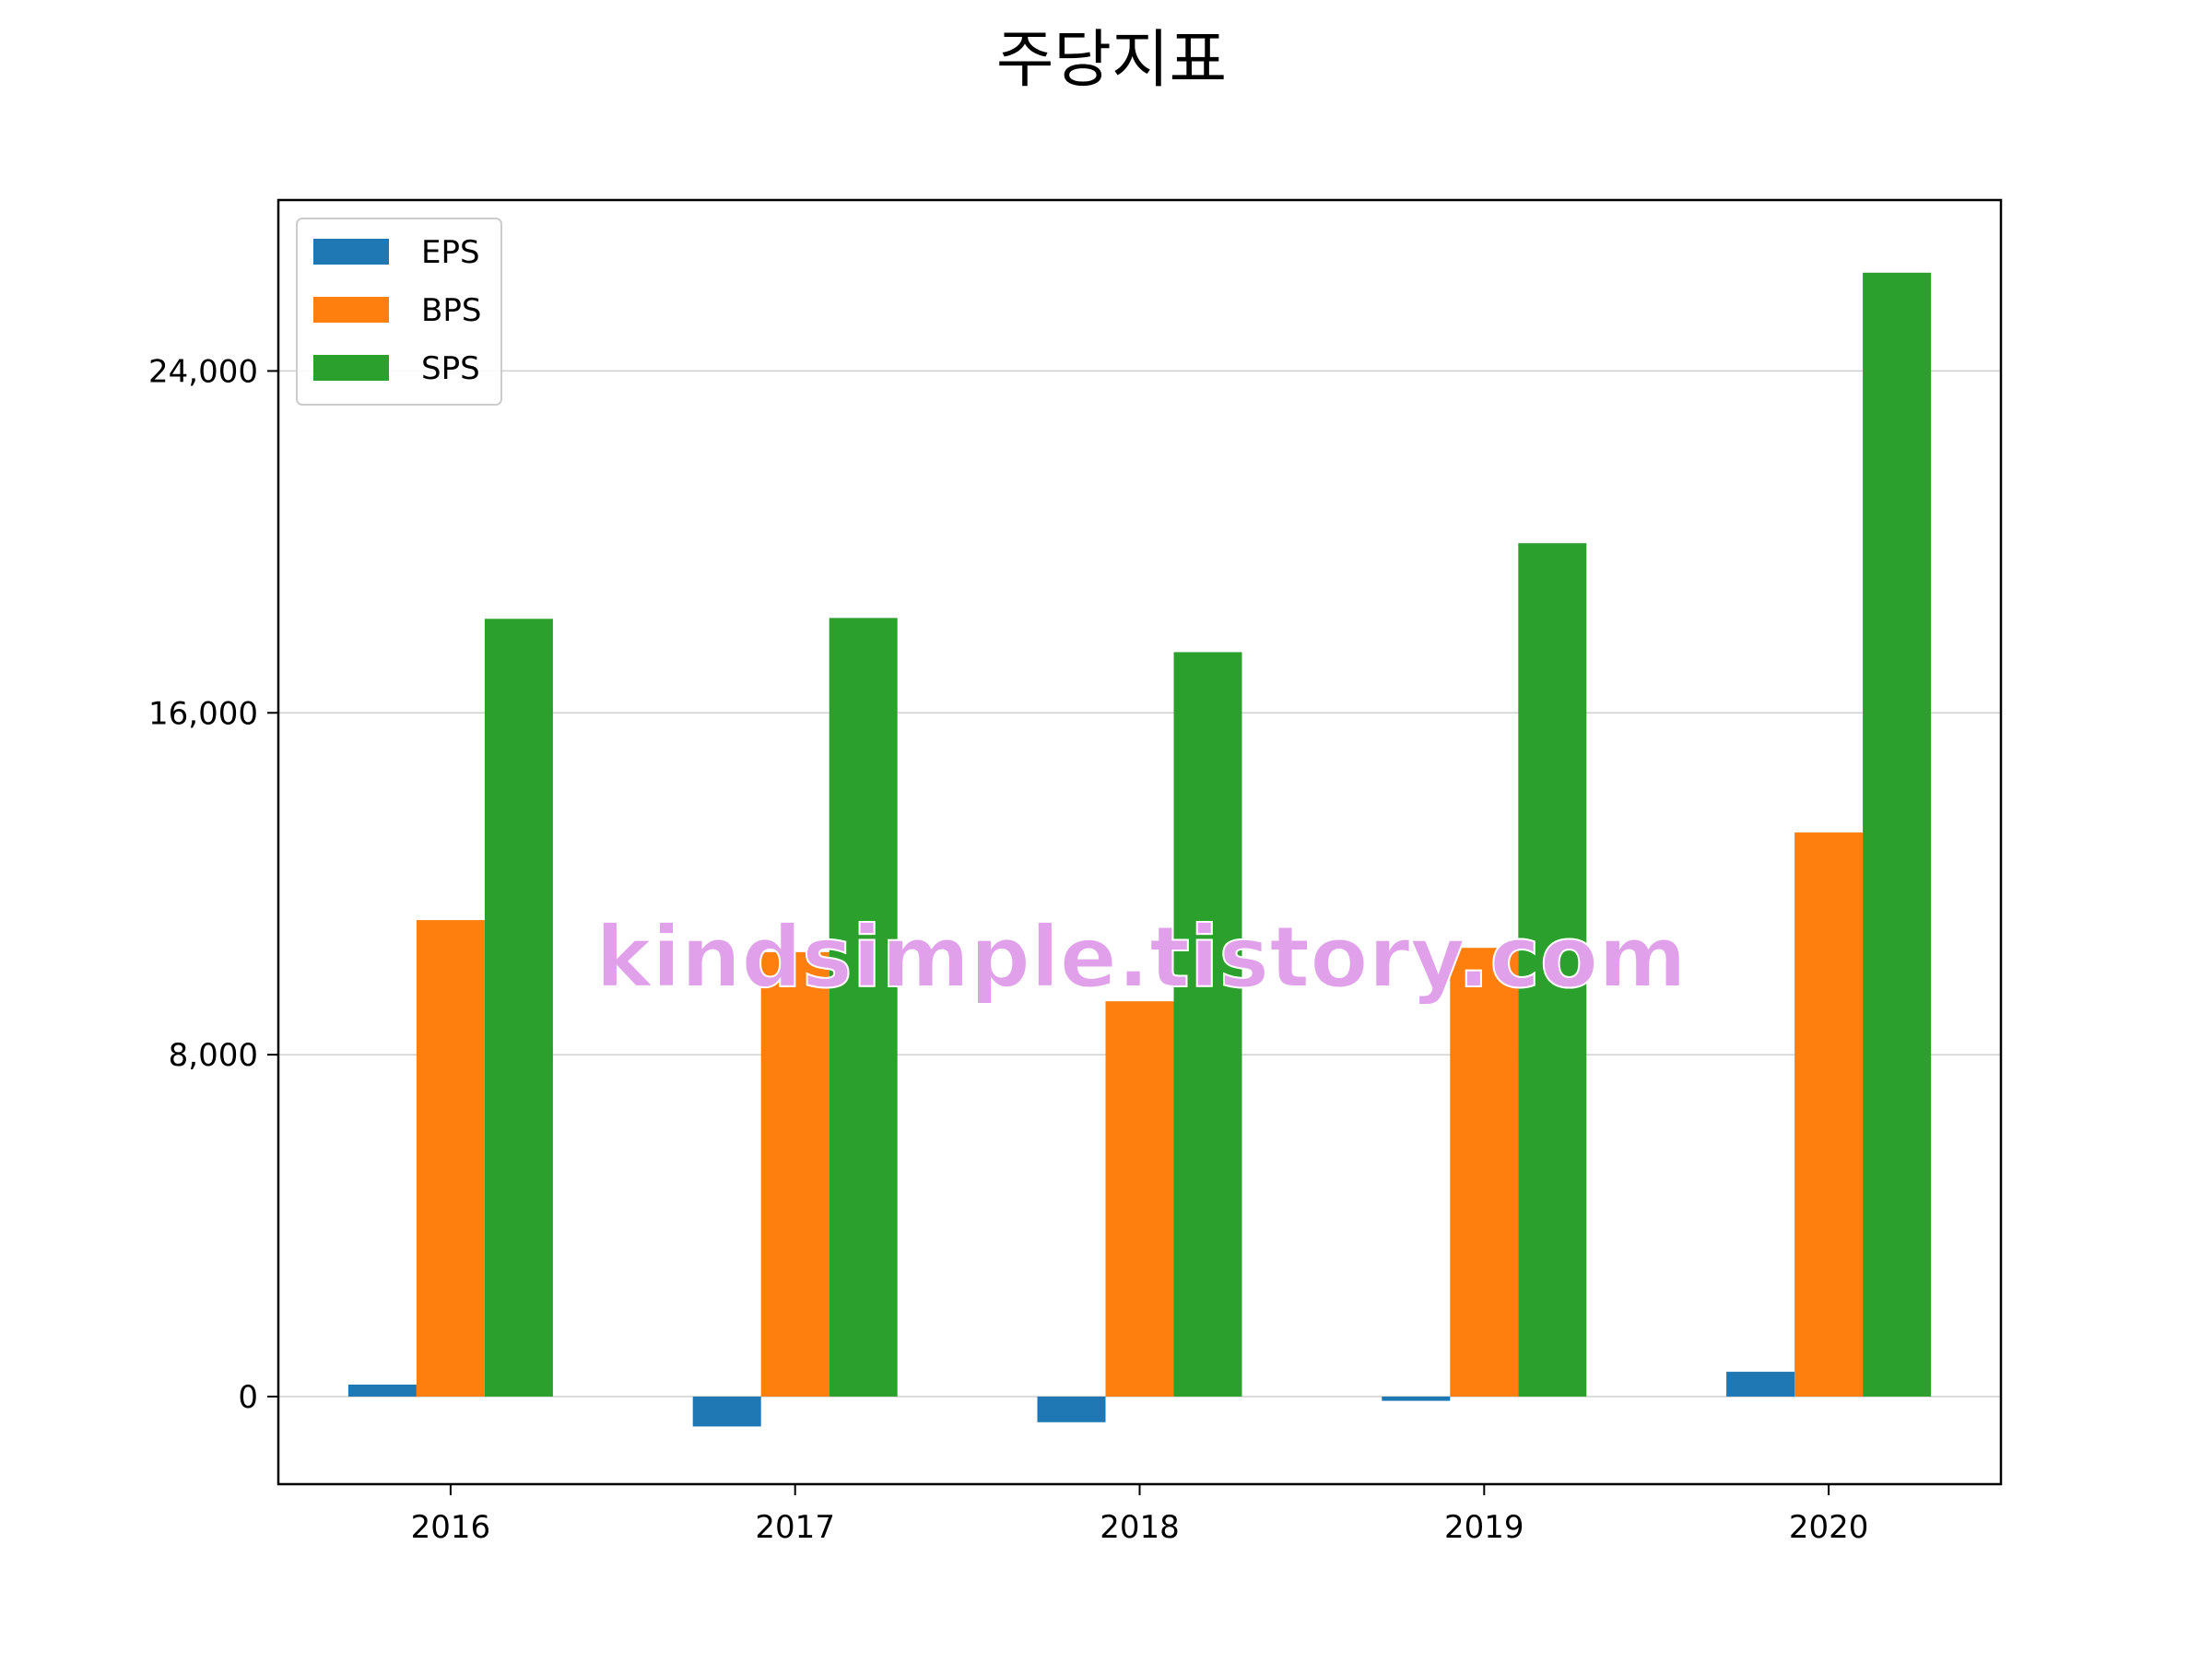 Image resolution: width=2212 pixels, height=1663 pixels. I want to click on legend: EPS BPS SPS, so click(399, 312).